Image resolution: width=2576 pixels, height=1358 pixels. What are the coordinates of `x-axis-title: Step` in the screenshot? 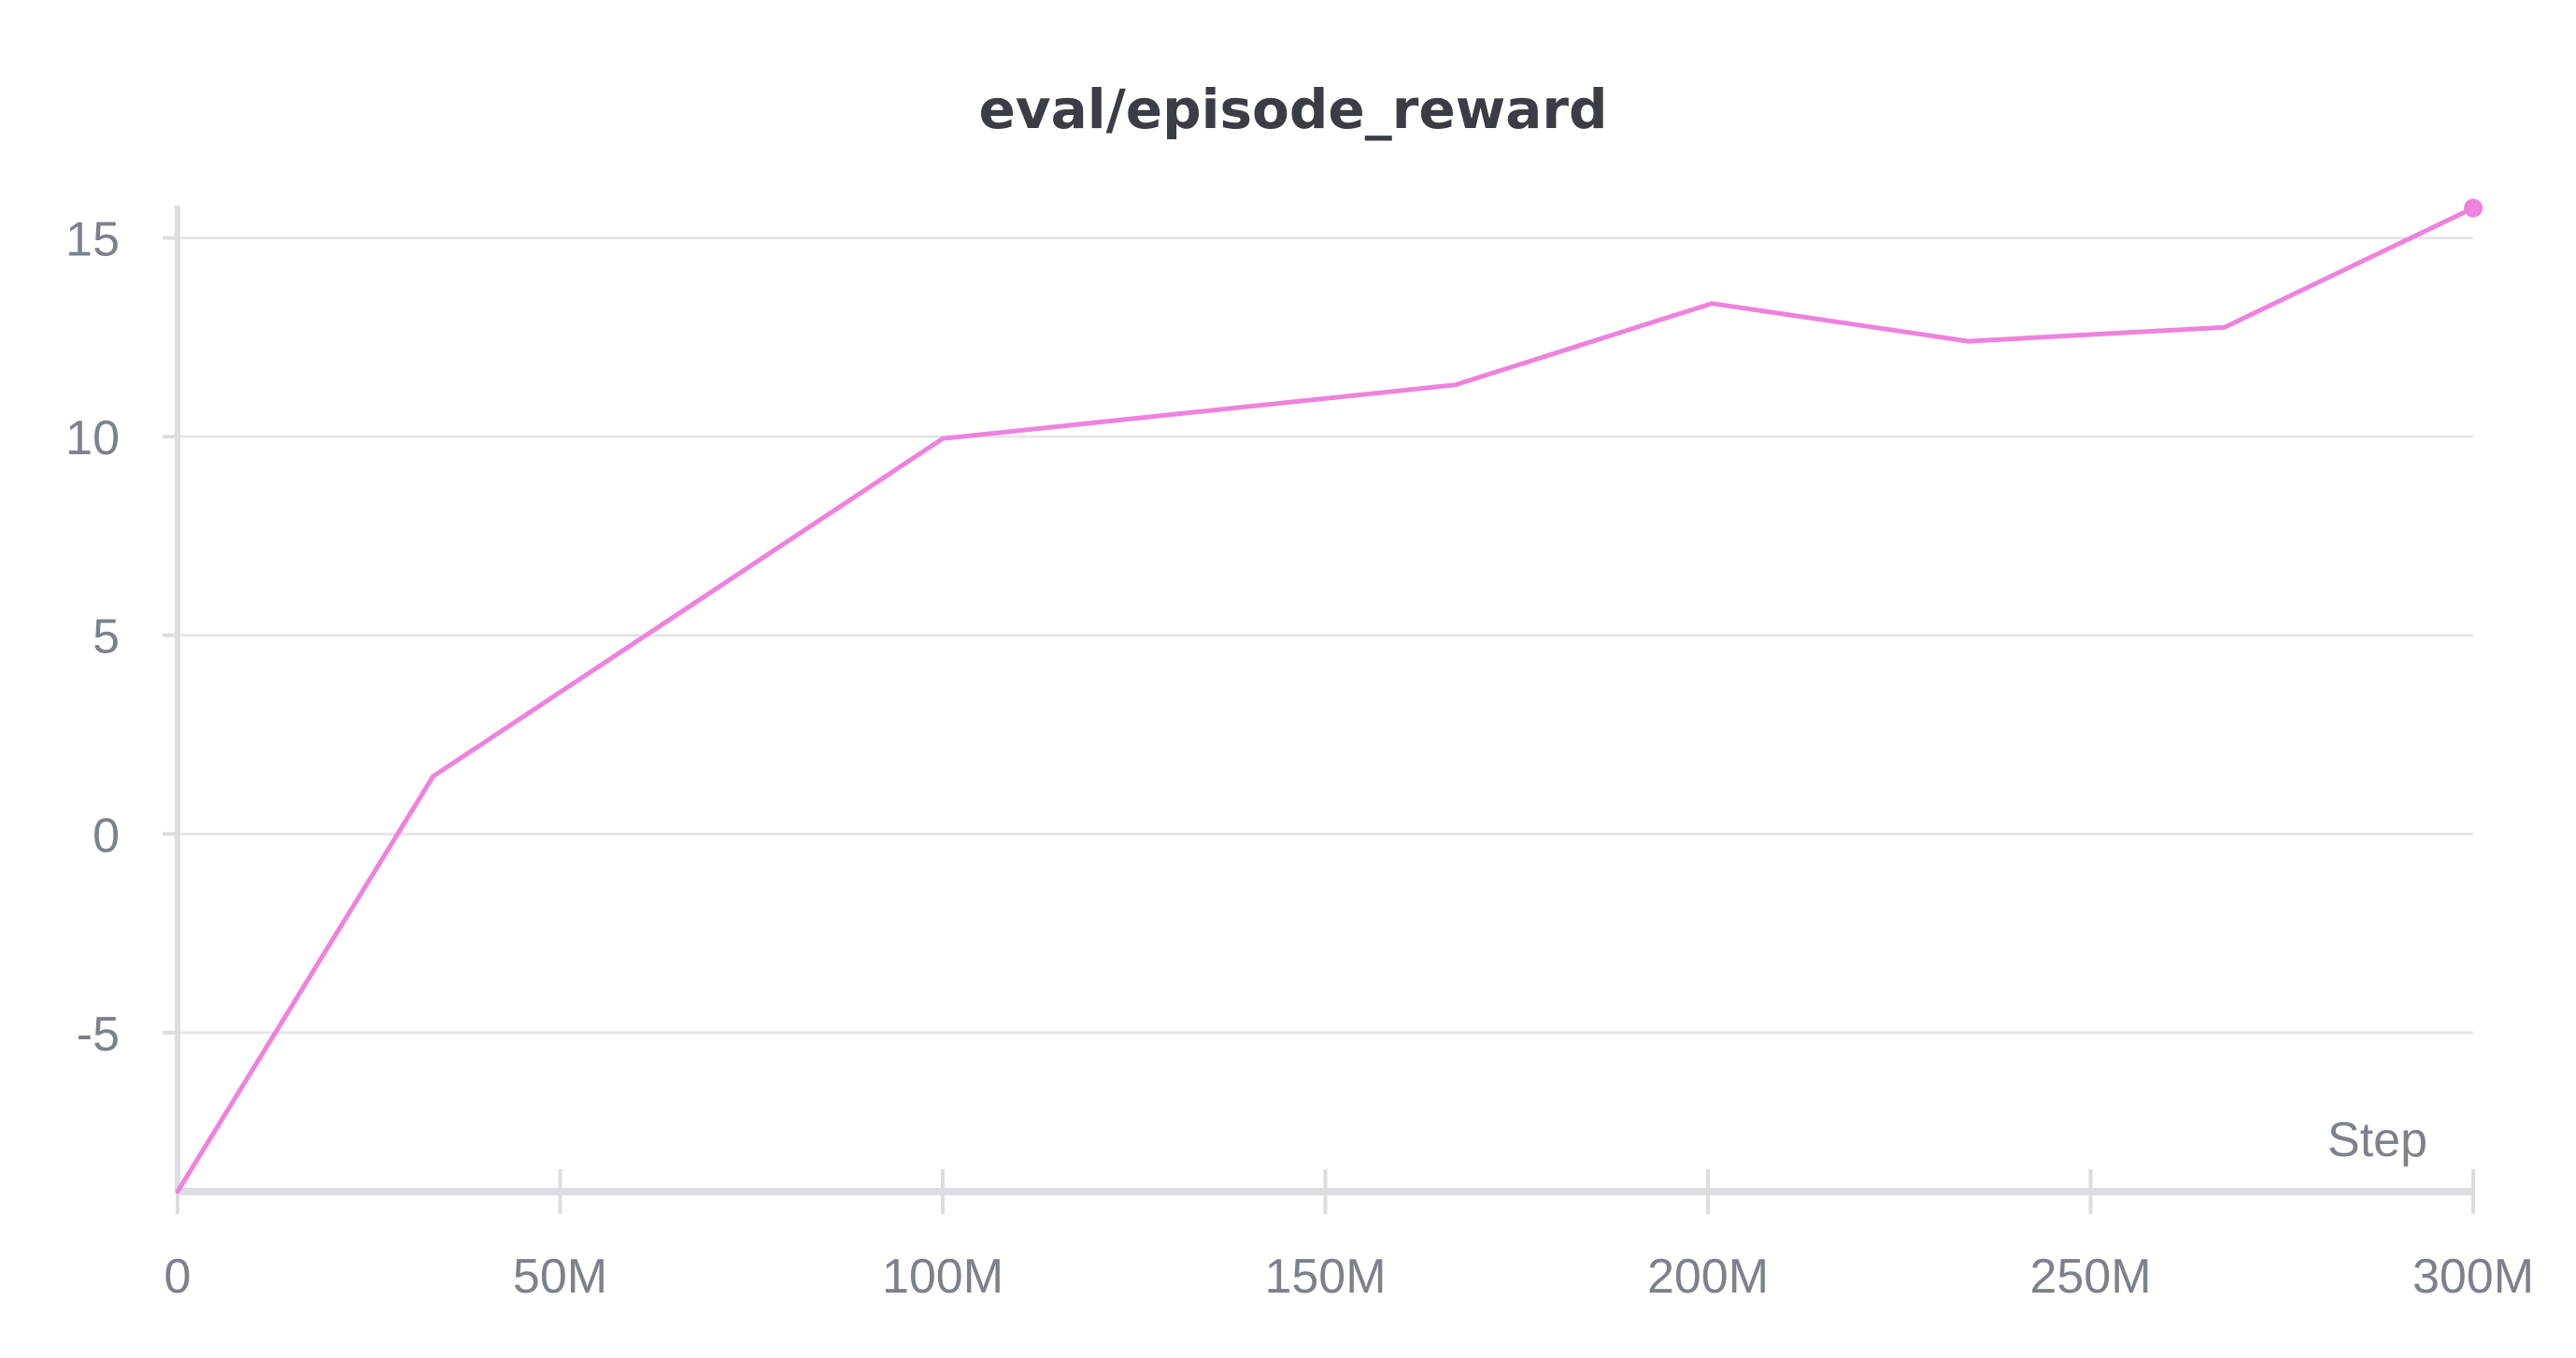 It's located at (2377, 1140).